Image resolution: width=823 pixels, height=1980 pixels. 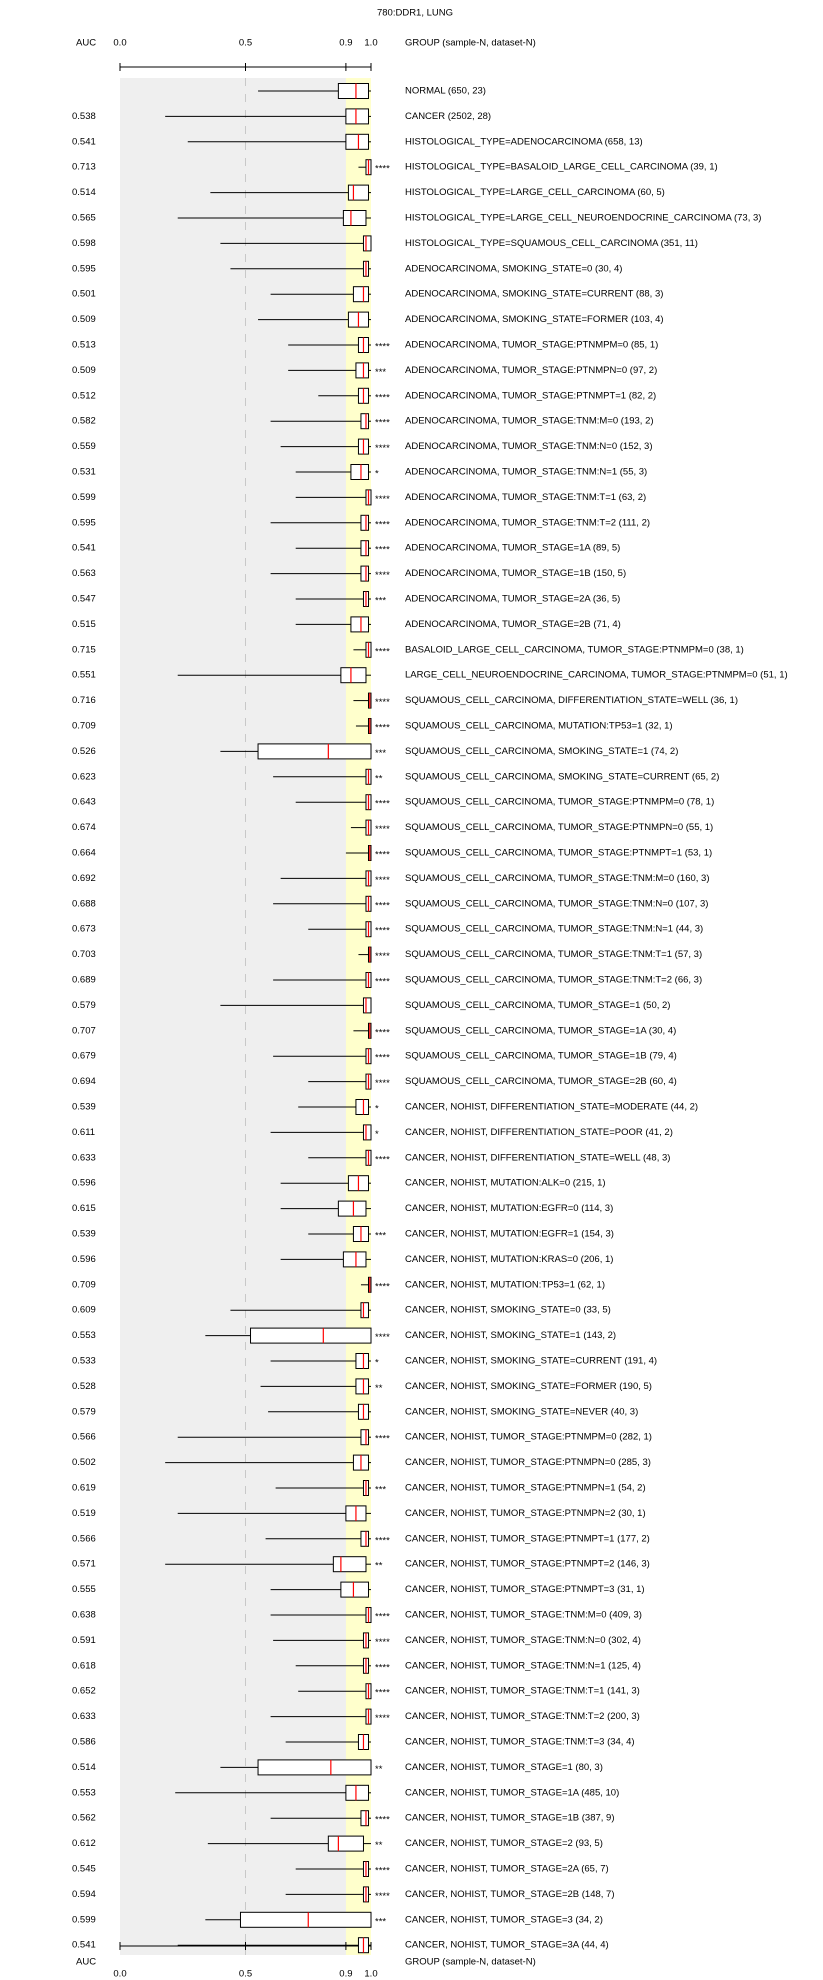 I want to click on group-label: CANCER, NOHIST, MUTATION:TP53=1 (62, 1), so click(x=505, y=1284).